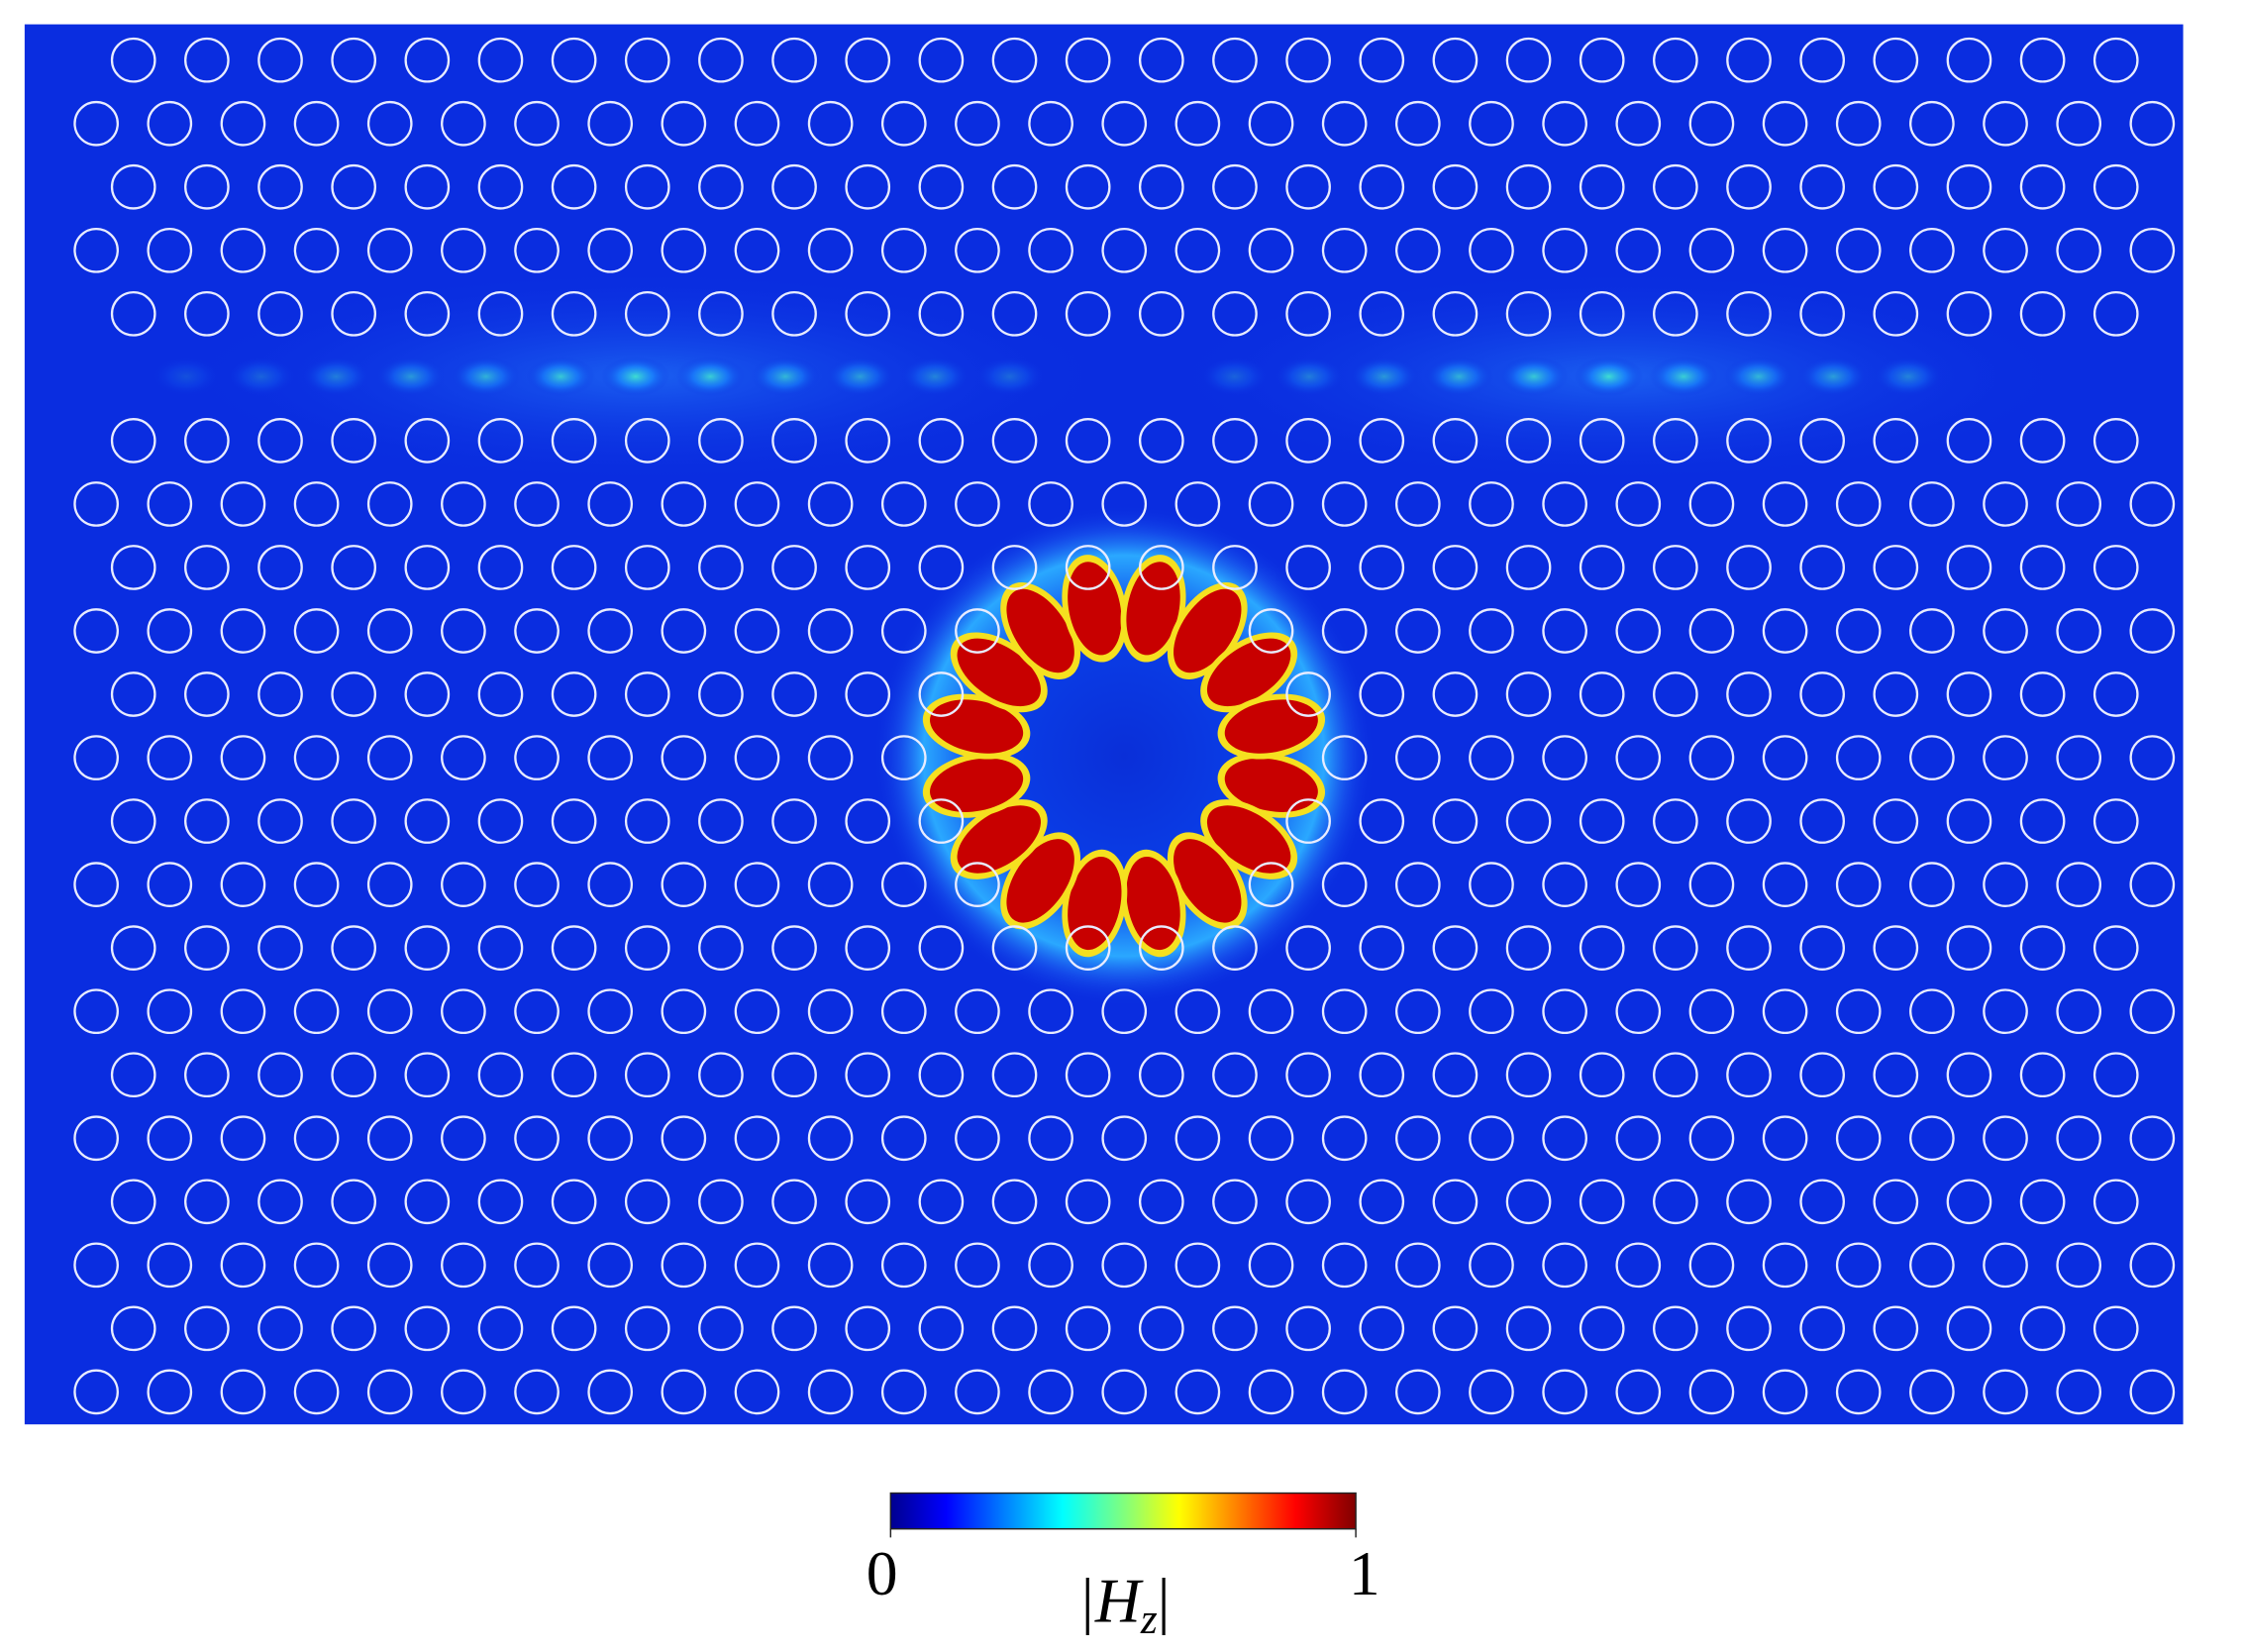 The width and height of the screenshot is (2245, 1652). I want to click on label-close: |, so click(1164, 1601).